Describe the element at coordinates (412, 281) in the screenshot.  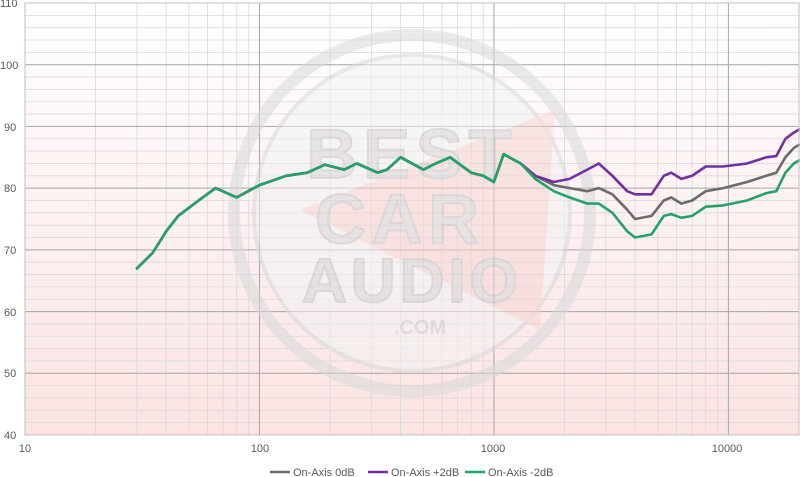
I see `watermark-line-3: AUDIO` at that location.